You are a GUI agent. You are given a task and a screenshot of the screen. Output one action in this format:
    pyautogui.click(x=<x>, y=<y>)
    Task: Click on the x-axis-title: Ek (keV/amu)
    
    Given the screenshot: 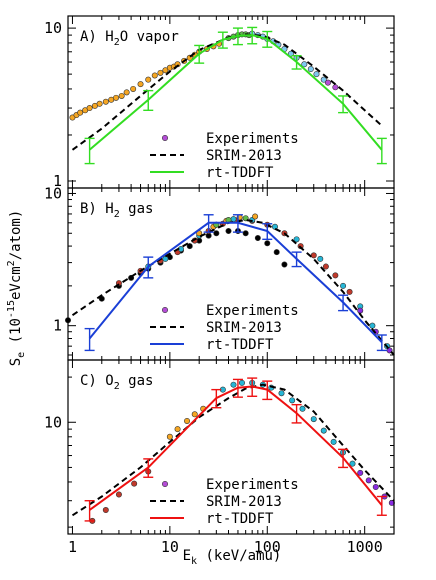 What is the action you would take?
    pyautogui.click(x=232, y=557)
    